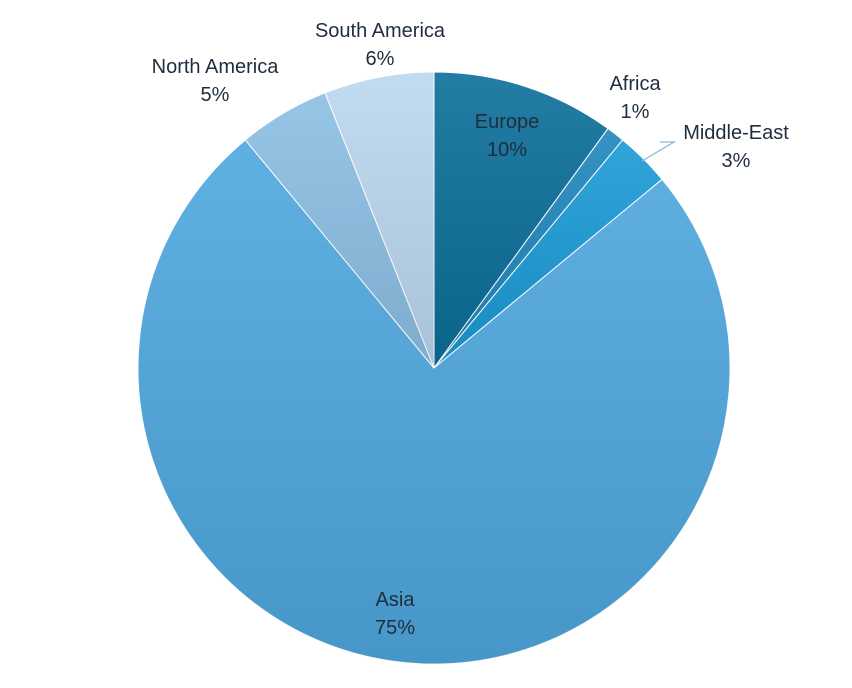  What do you see at coordinates (380, 31) in the screenshot?
I see `slice-label-south-america: South America` at bounding box center [380, 31].